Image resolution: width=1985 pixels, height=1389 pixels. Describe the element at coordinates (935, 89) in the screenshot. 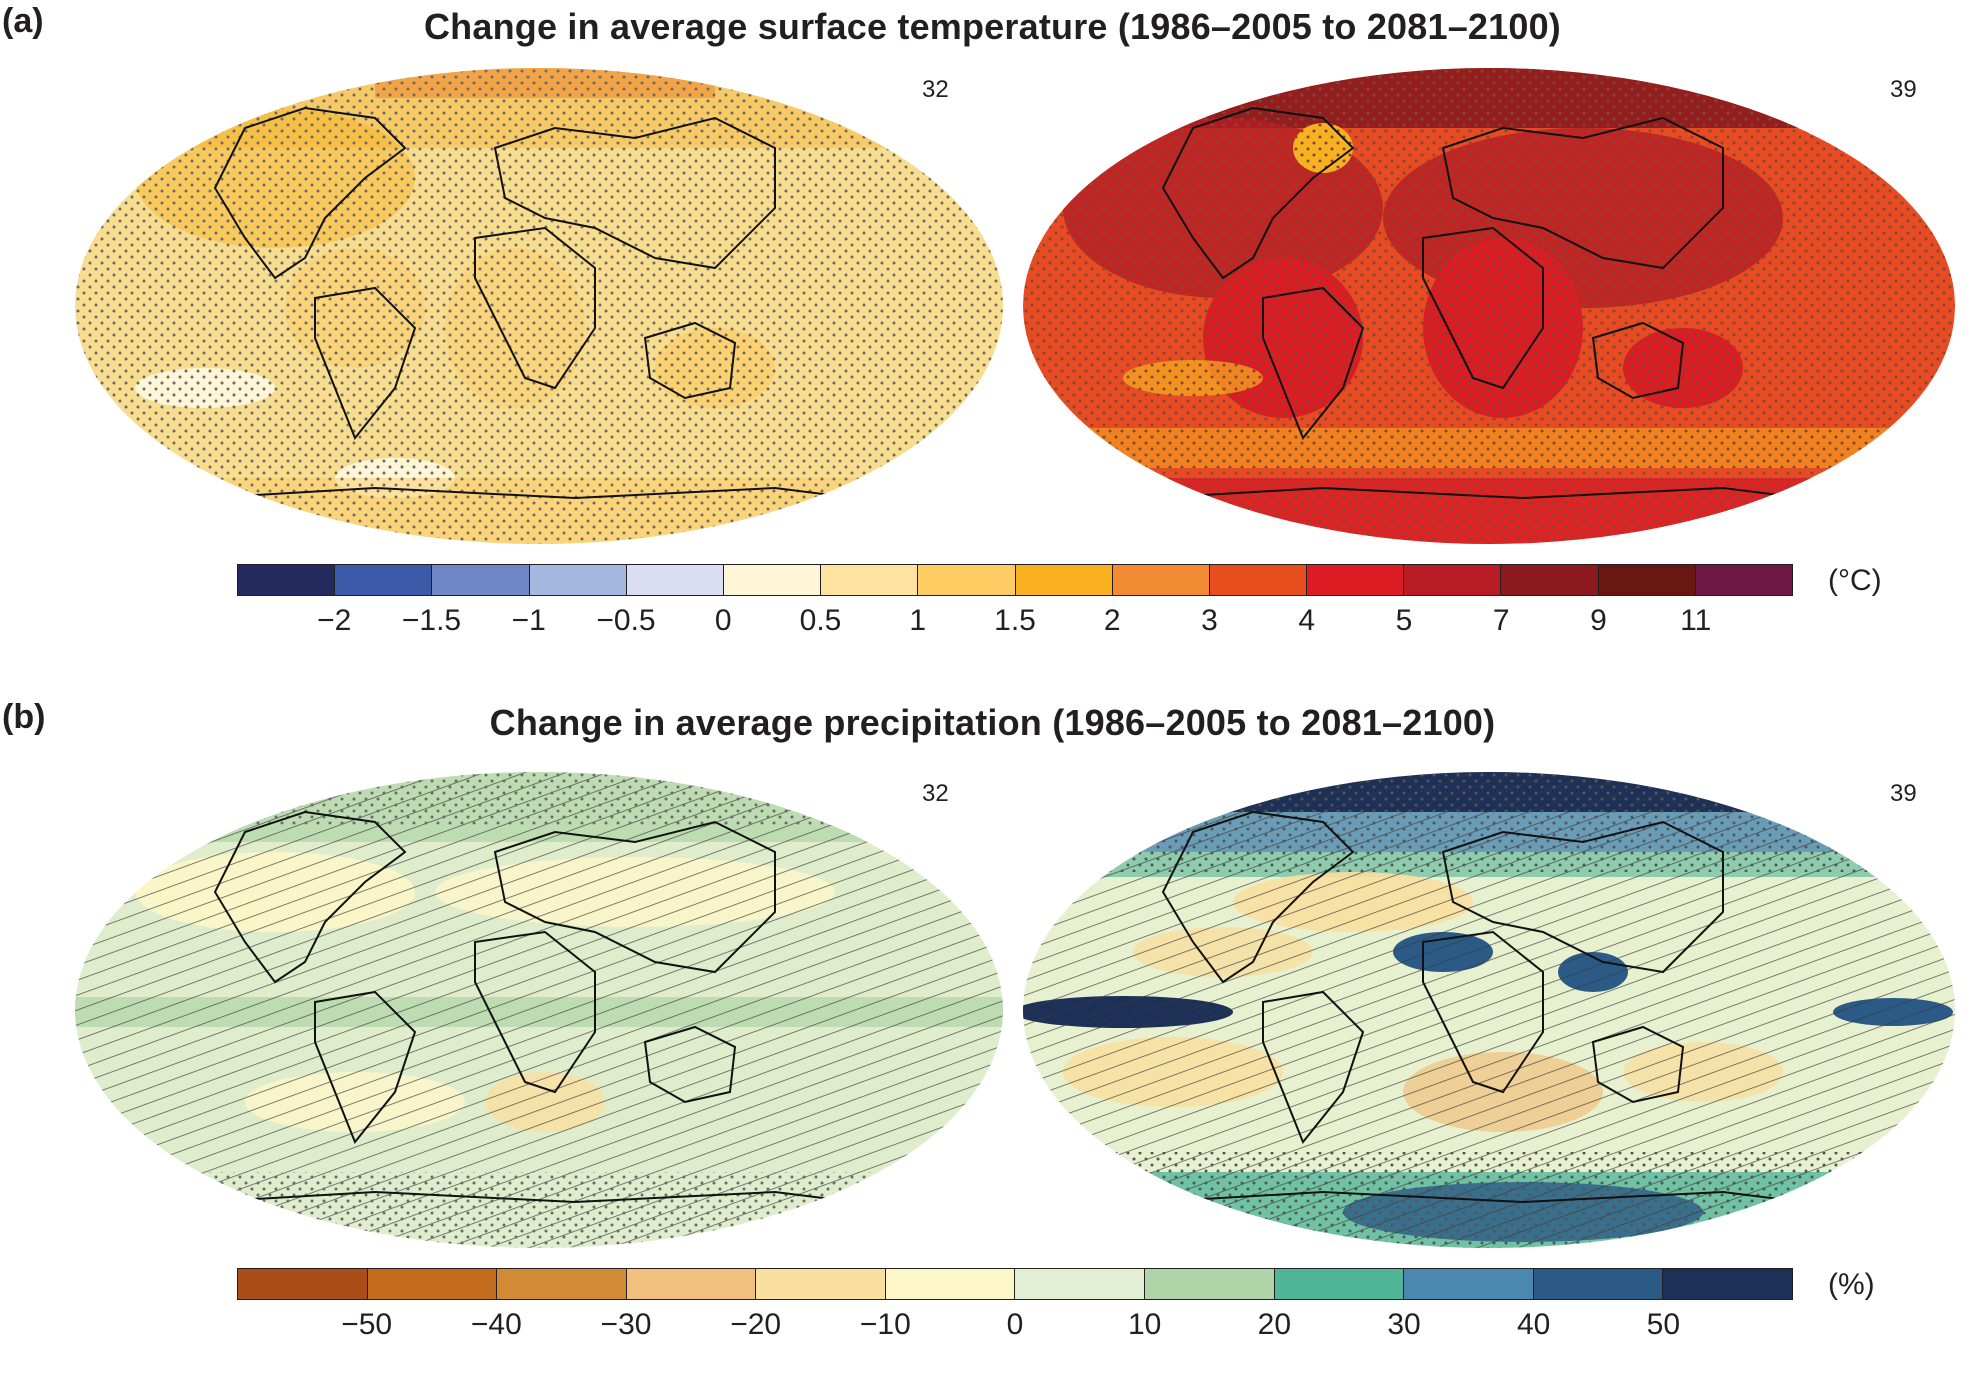

I see `model-count-temp-left: 32` at that location.